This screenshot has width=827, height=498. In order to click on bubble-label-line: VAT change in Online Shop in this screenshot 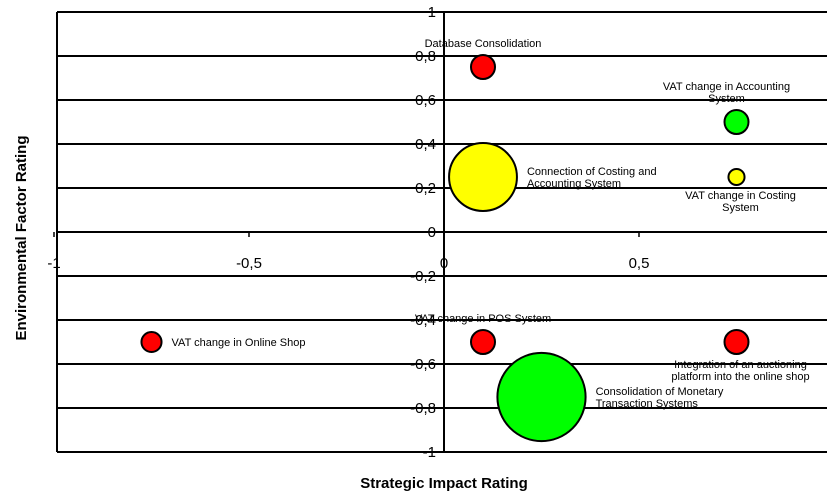, I will do `click(239, 343)`.